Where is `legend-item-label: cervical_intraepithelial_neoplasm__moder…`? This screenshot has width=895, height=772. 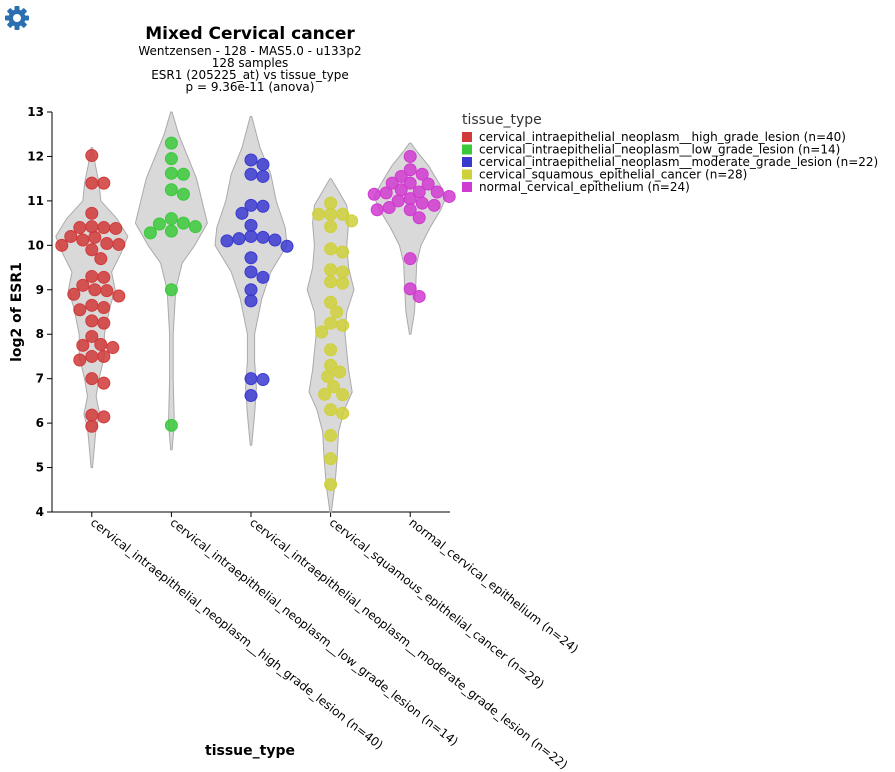 legend-item-label: cervical_intraepithelial_neoplasm__moder… is located at coordinates (678, 162).